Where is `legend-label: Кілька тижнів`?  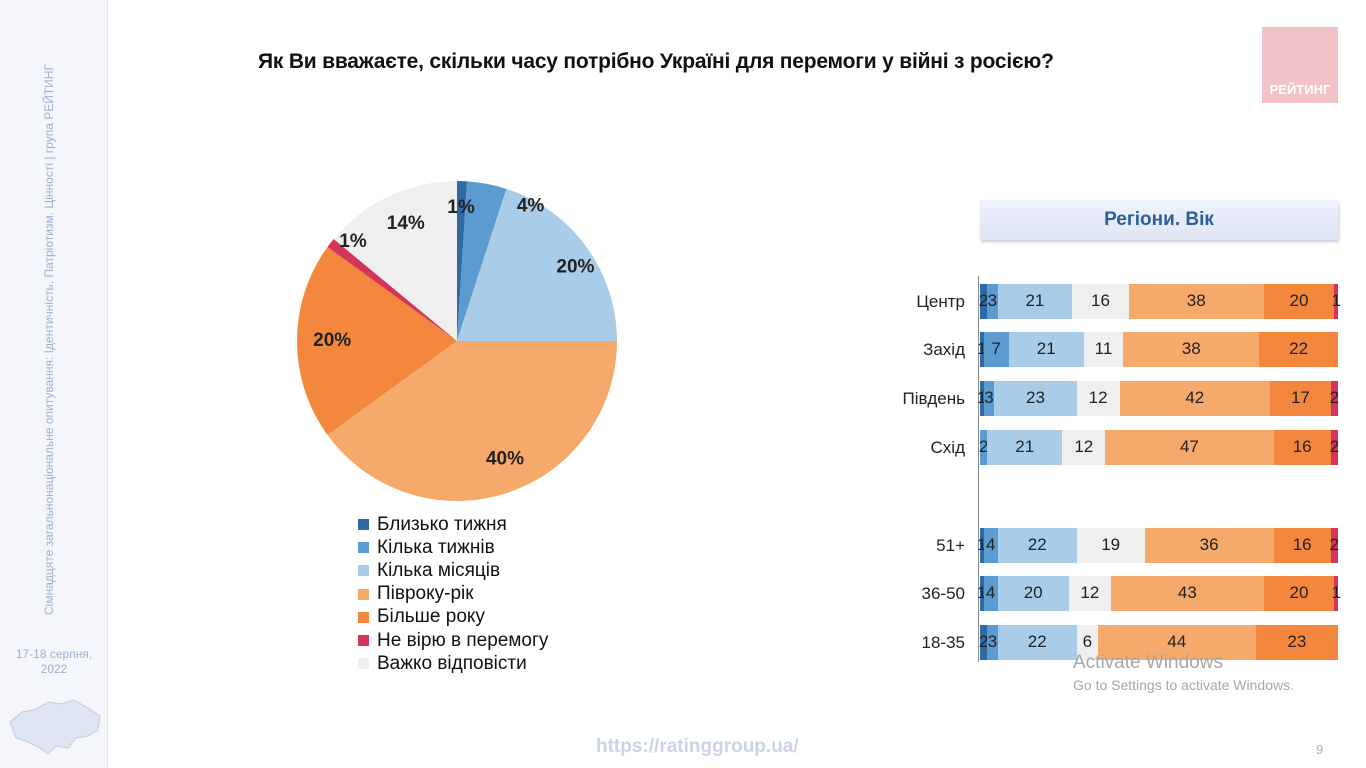
legend-label: Кілька тижнів is located at coordinates (436, 547).